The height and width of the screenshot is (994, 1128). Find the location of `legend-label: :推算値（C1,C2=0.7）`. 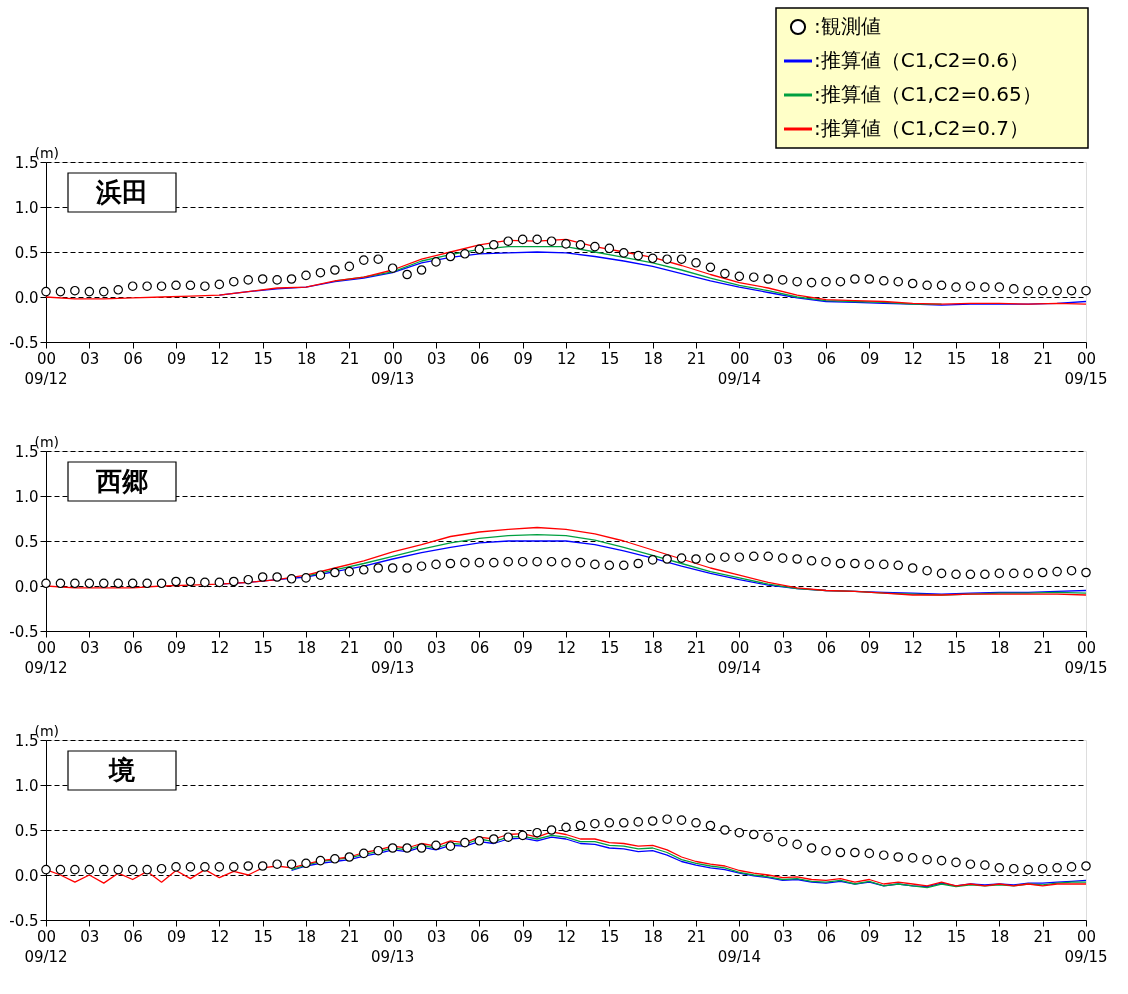

legend-label: :推算値（C1,C2=0.7） is located at coordinates (922, 128).